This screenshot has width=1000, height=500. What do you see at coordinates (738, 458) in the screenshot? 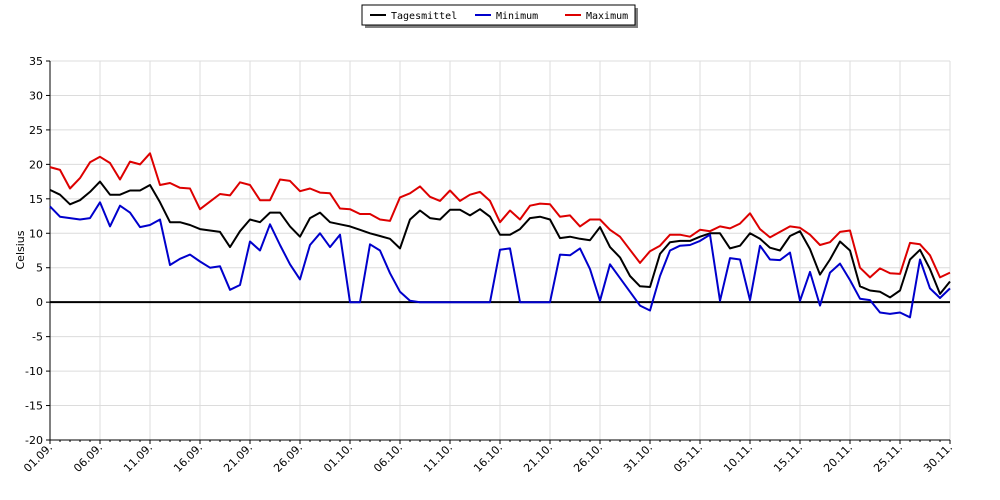
I see `x-tick-label: 10.11.` at bounding box center [738, 458].